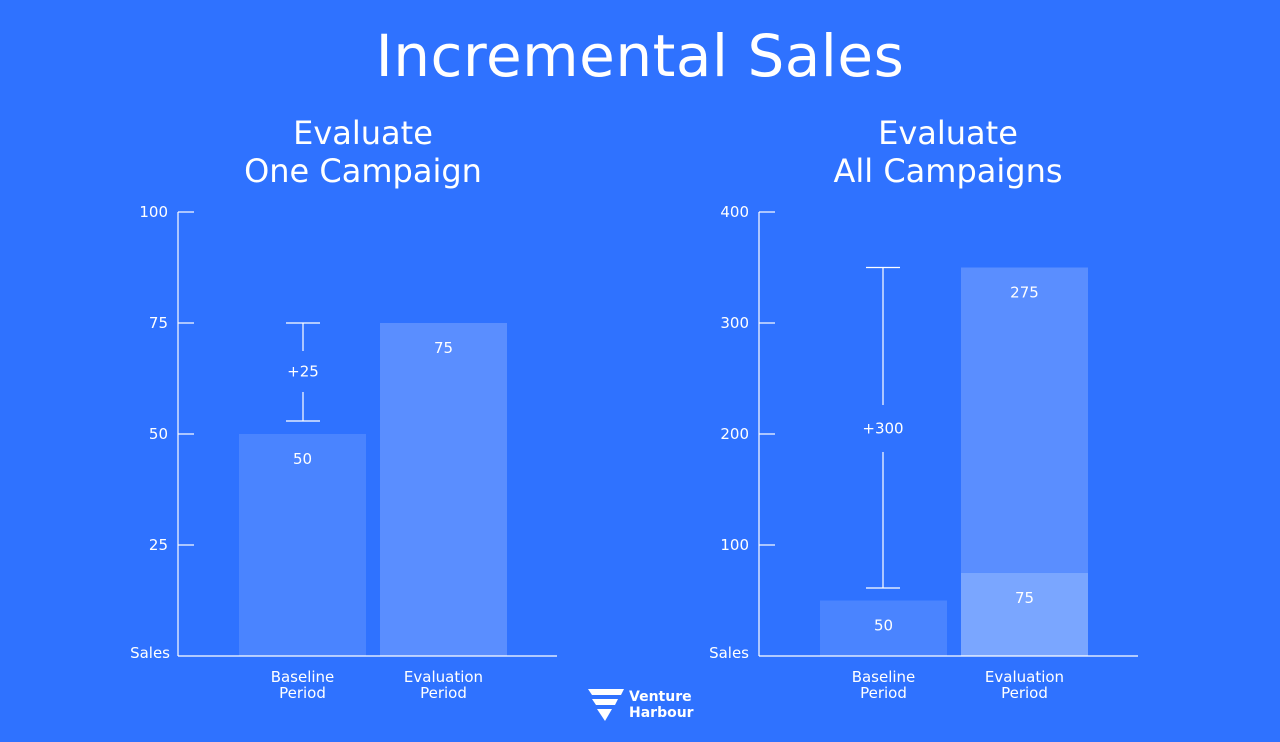 The height and width of the screenshot is (742, 1280). What do you see at coordinates (158, 434) in the screenshot?
I see `y-tick-label: 50` at bounding box center [158, 434].